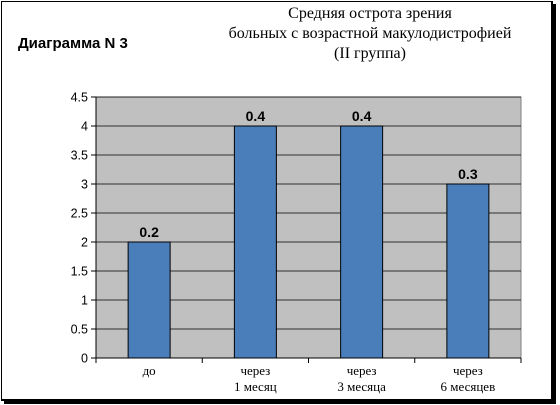 This screenshot has height=405, width=560. What do you see at coordinates (370, 53) in the screenshot?
I see `chart-title-line-3: (II группа)` at bounding box center [370, 53].